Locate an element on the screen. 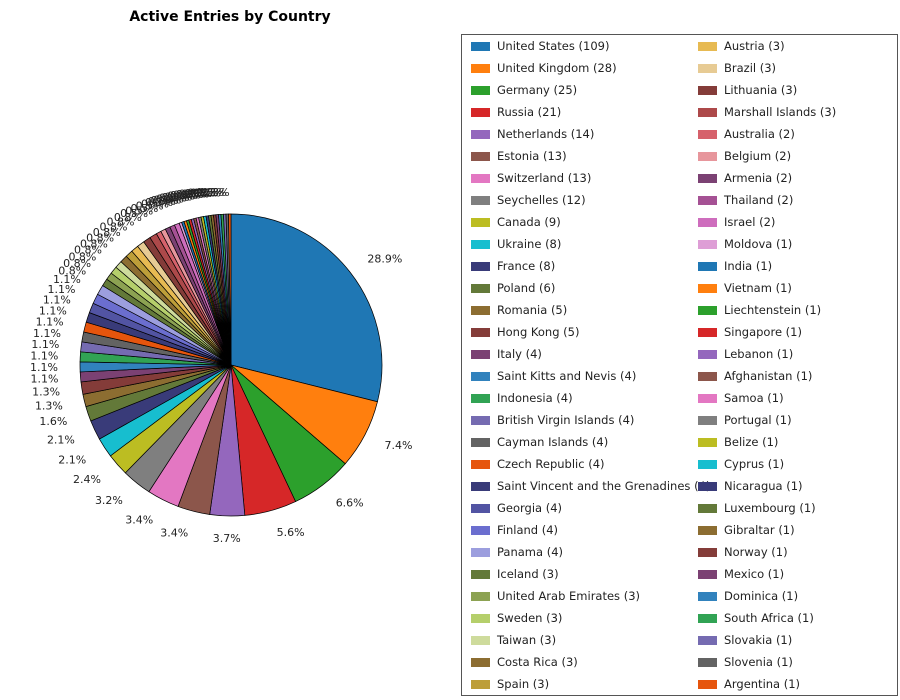 The height and width of the screenshot is (700, 900). legend-item: Germany (25) is located at coordinates (524, 90).